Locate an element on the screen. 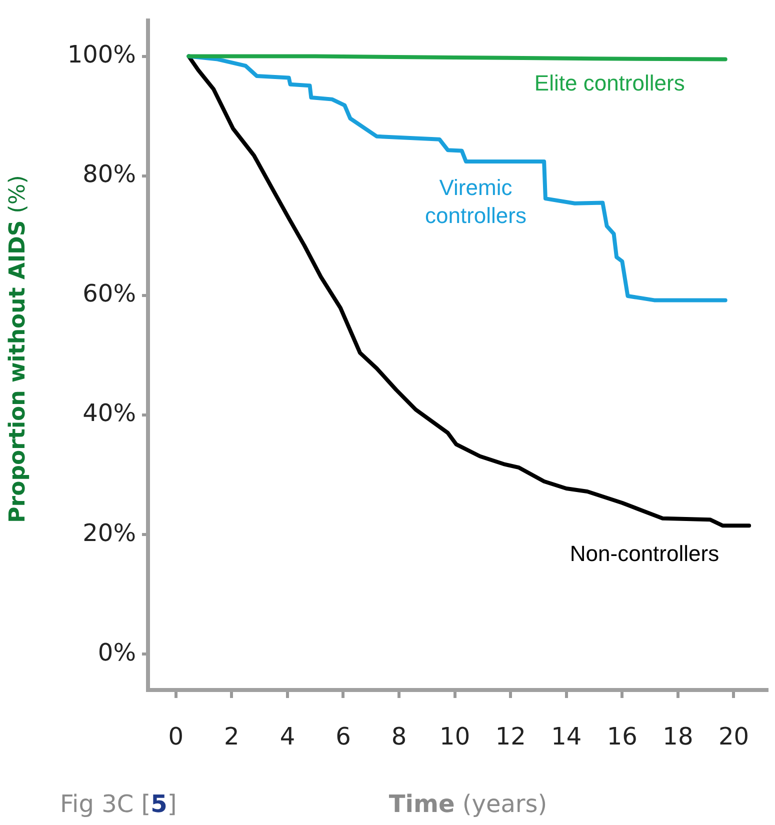 Image resolution: width=775 pixels, height=825 pixels. series-label: Non-controllers is located at coordinates (645, 553).